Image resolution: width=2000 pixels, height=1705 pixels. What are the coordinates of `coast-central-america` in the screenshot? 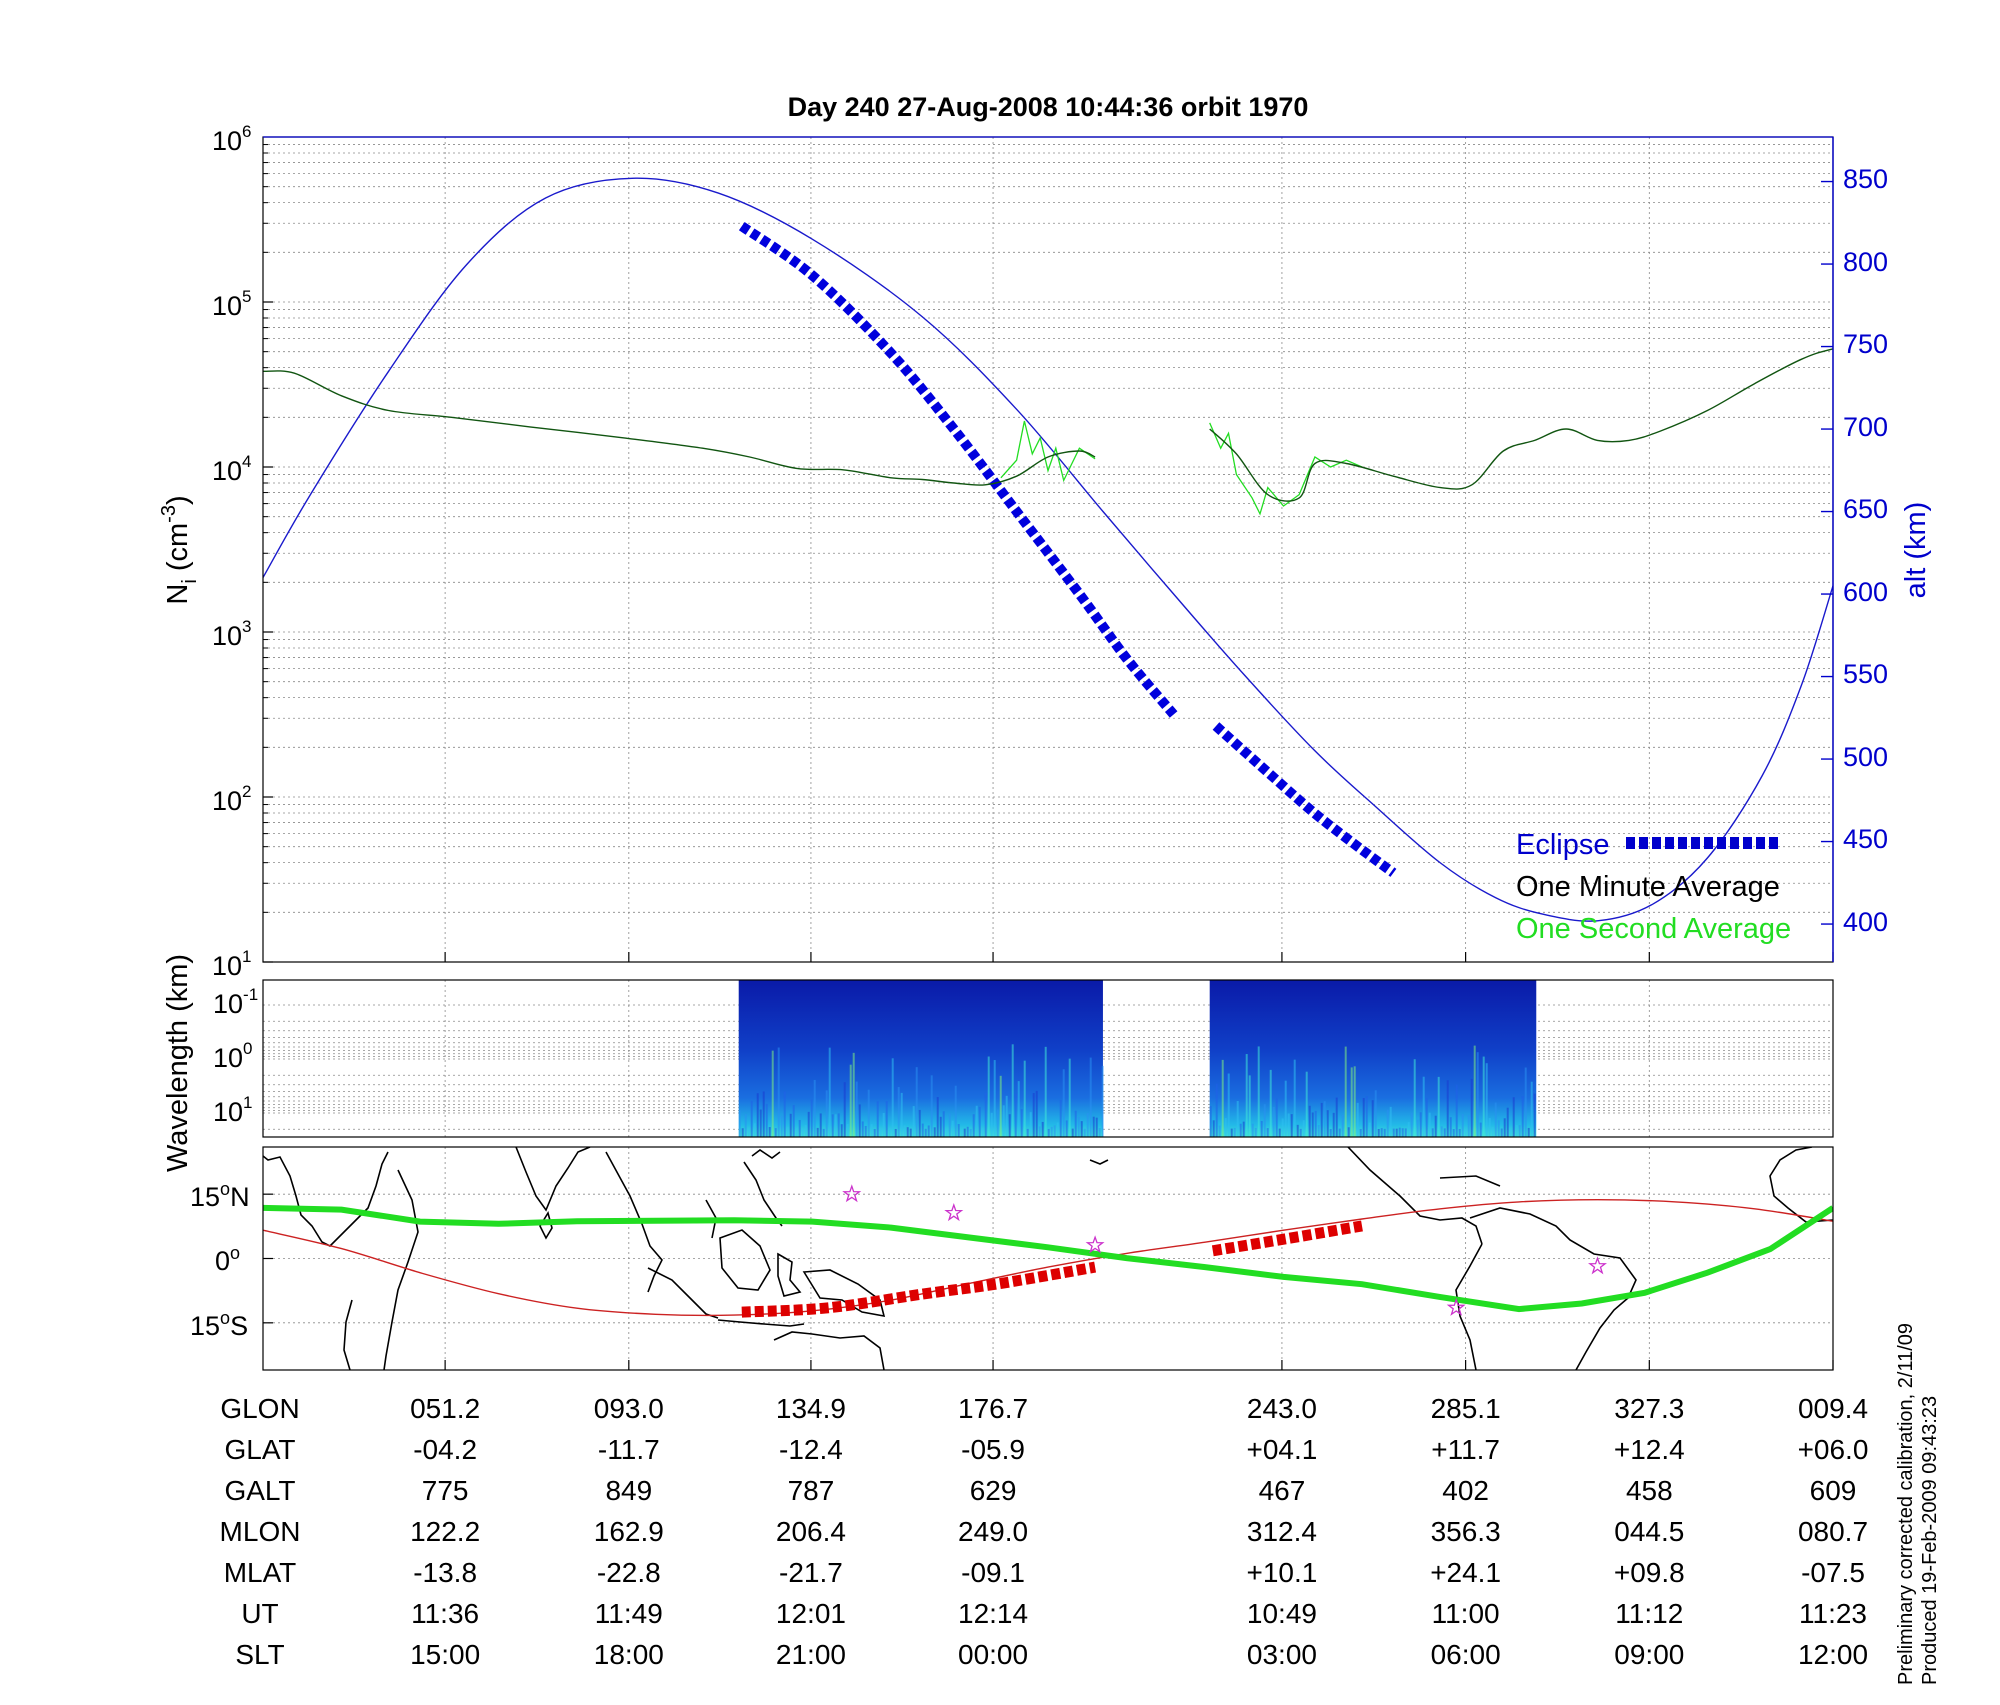 It's located at (1415, 1196).